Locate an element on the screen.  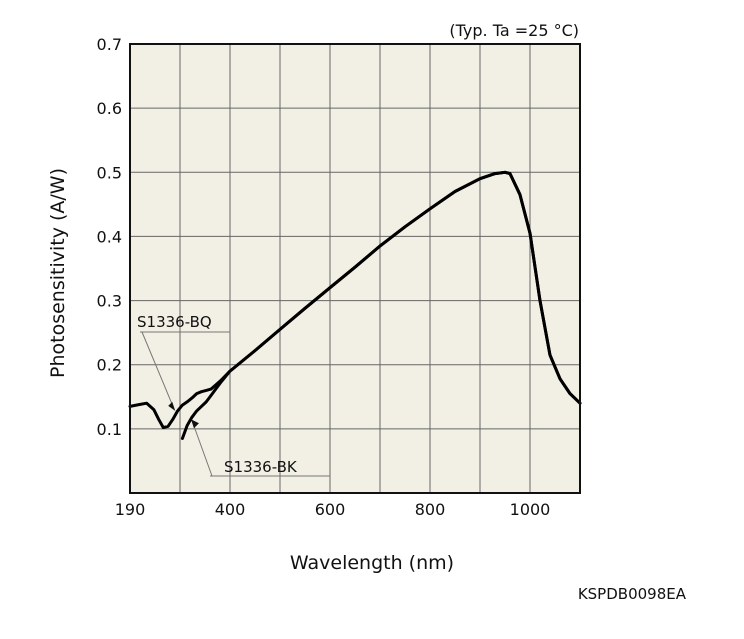
y-tick-label: 0.4 is located at coordinates (109, 236).